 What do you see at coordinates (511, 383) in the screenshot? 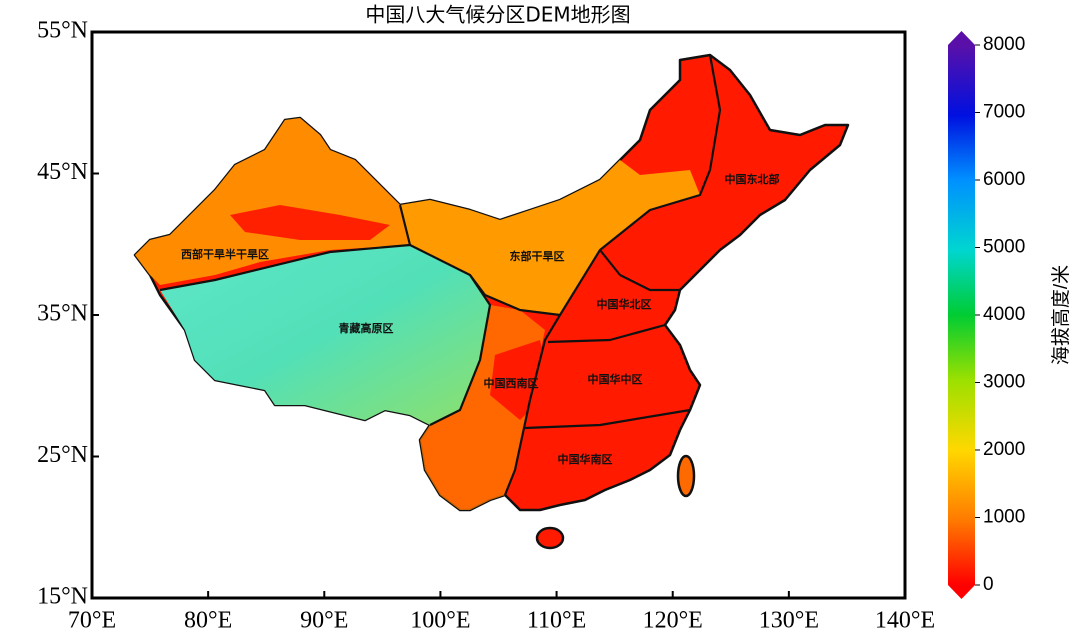
I see `region-label: 中国西南区` at bounding box center [511, 383].